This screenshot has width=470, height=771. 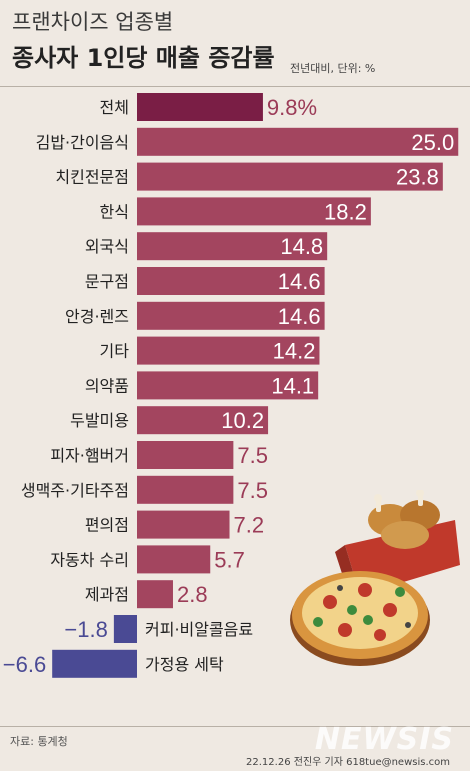 I want to click on chicken-basket-icon, so click(x=397, y=544).